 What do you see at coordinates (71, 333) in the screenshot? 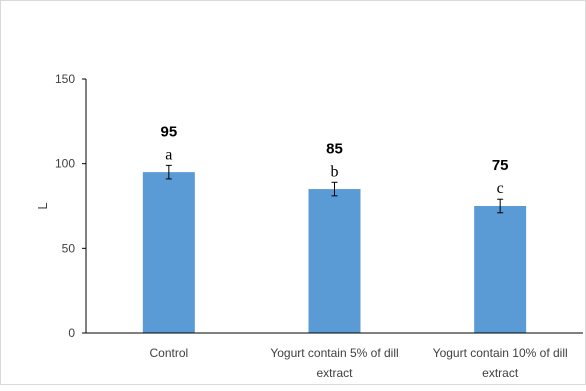
I see `y-tick-label: 0` at bounding box center [71, 333].